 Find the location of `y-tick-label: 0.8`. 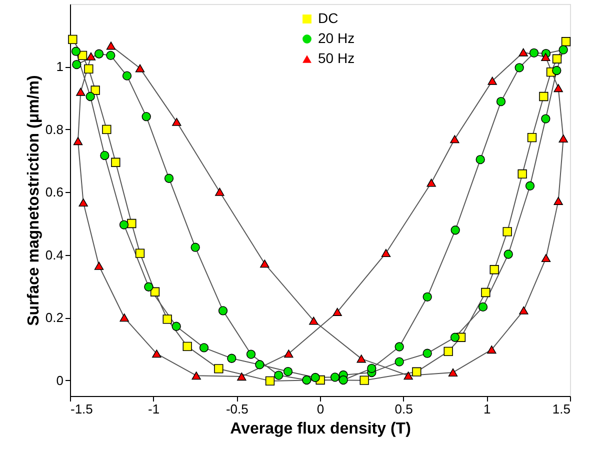

y-tick-label: 0.8 is located at coordinates (54, 129).